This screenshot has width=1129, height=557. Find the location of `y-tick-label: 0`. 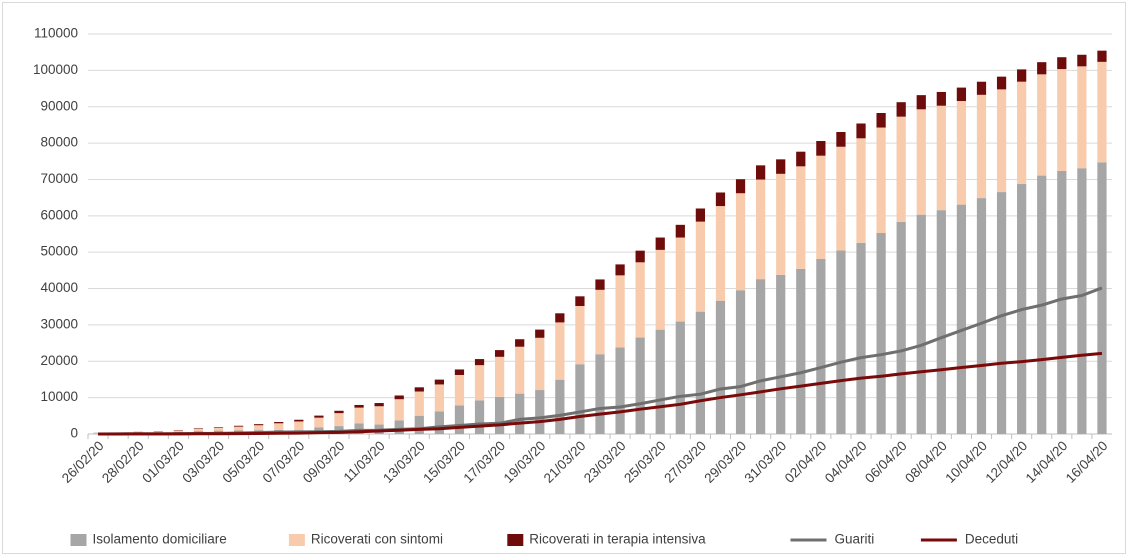

y-tick-label: 0 is located at coordinates (74, 433).